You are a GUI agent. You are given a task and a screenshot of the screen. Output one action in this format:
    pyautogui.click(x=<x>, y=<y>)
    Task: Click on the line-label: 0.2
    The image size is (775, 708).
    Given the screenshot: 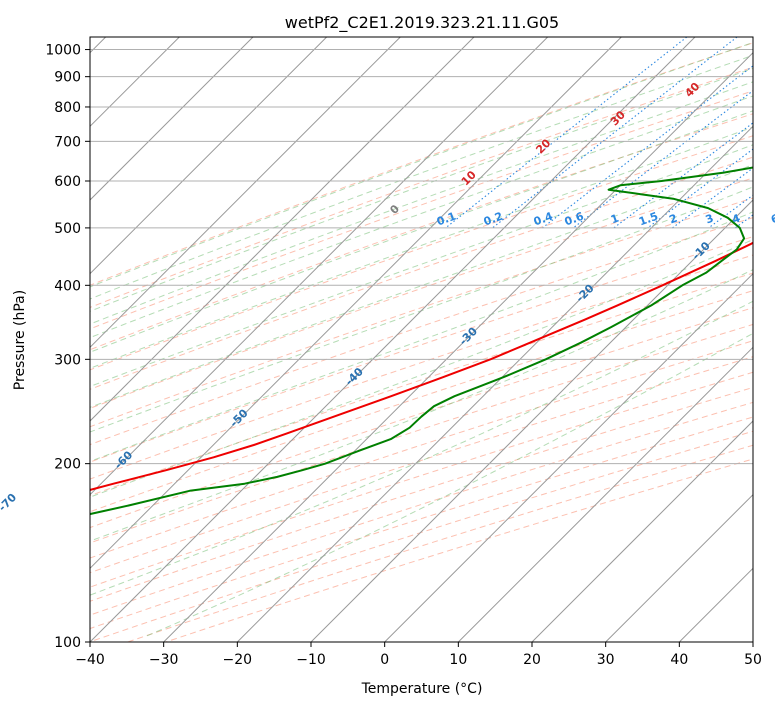 What is the action you would take?
    pyautogui.click(x=493, y=219)
    